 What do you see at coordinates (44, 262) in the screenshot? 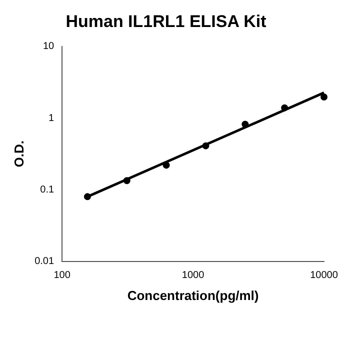
I see `y-tick-label: 0.01` at bounding box center [44, 262].